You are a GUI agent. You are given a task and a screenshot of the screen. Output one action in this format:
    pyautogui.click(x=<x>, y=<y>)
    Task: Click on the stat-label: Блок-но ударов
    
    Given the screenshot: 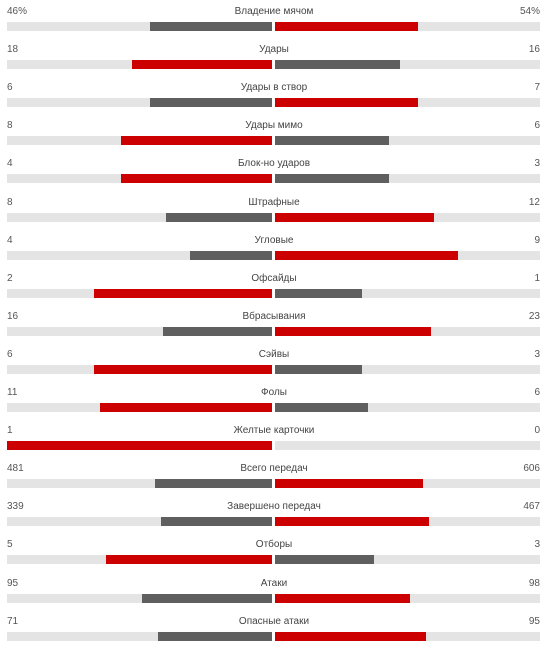 What is the action you would take?
    pyautogui.click(x=274, y=164)
    